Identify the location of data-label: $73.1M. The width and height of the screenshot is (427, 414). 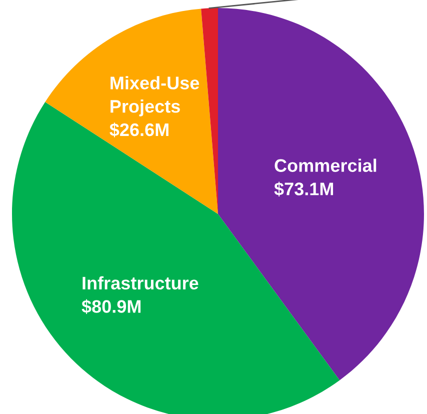
(304, 189).